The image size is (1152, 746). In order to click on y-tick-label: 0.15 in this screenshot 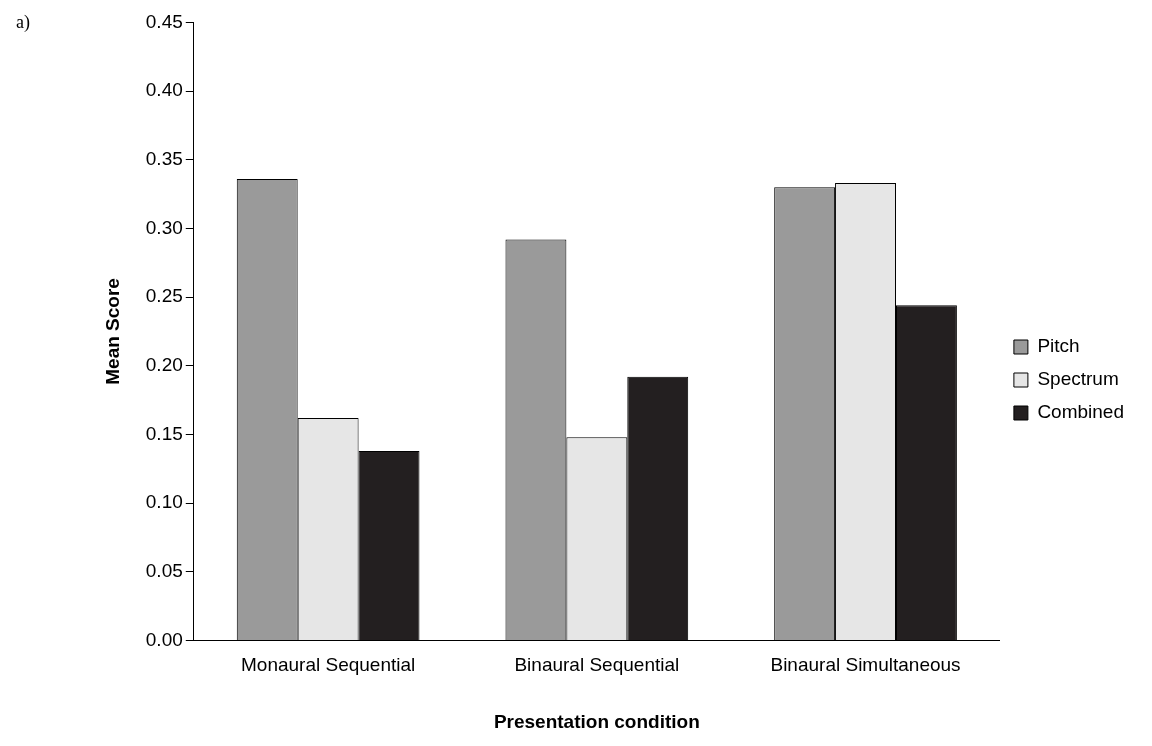, I will do `click(164, 433)`.